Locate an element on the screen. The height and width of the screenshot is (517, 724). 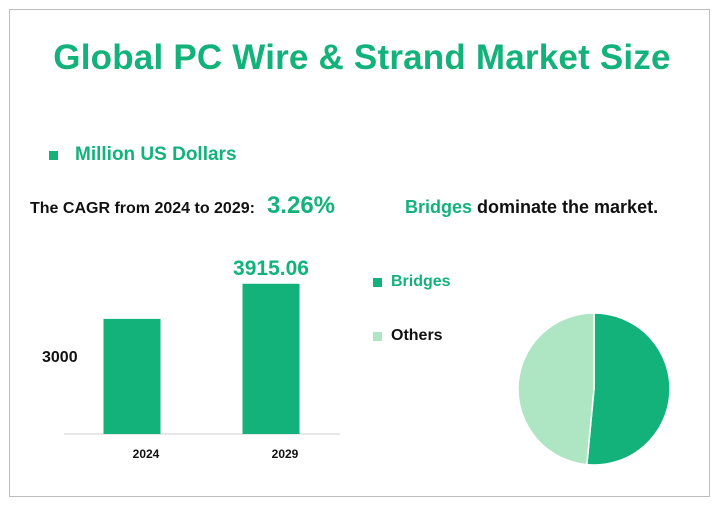
pie-slice-bridges is located at coordinates (628, 389).